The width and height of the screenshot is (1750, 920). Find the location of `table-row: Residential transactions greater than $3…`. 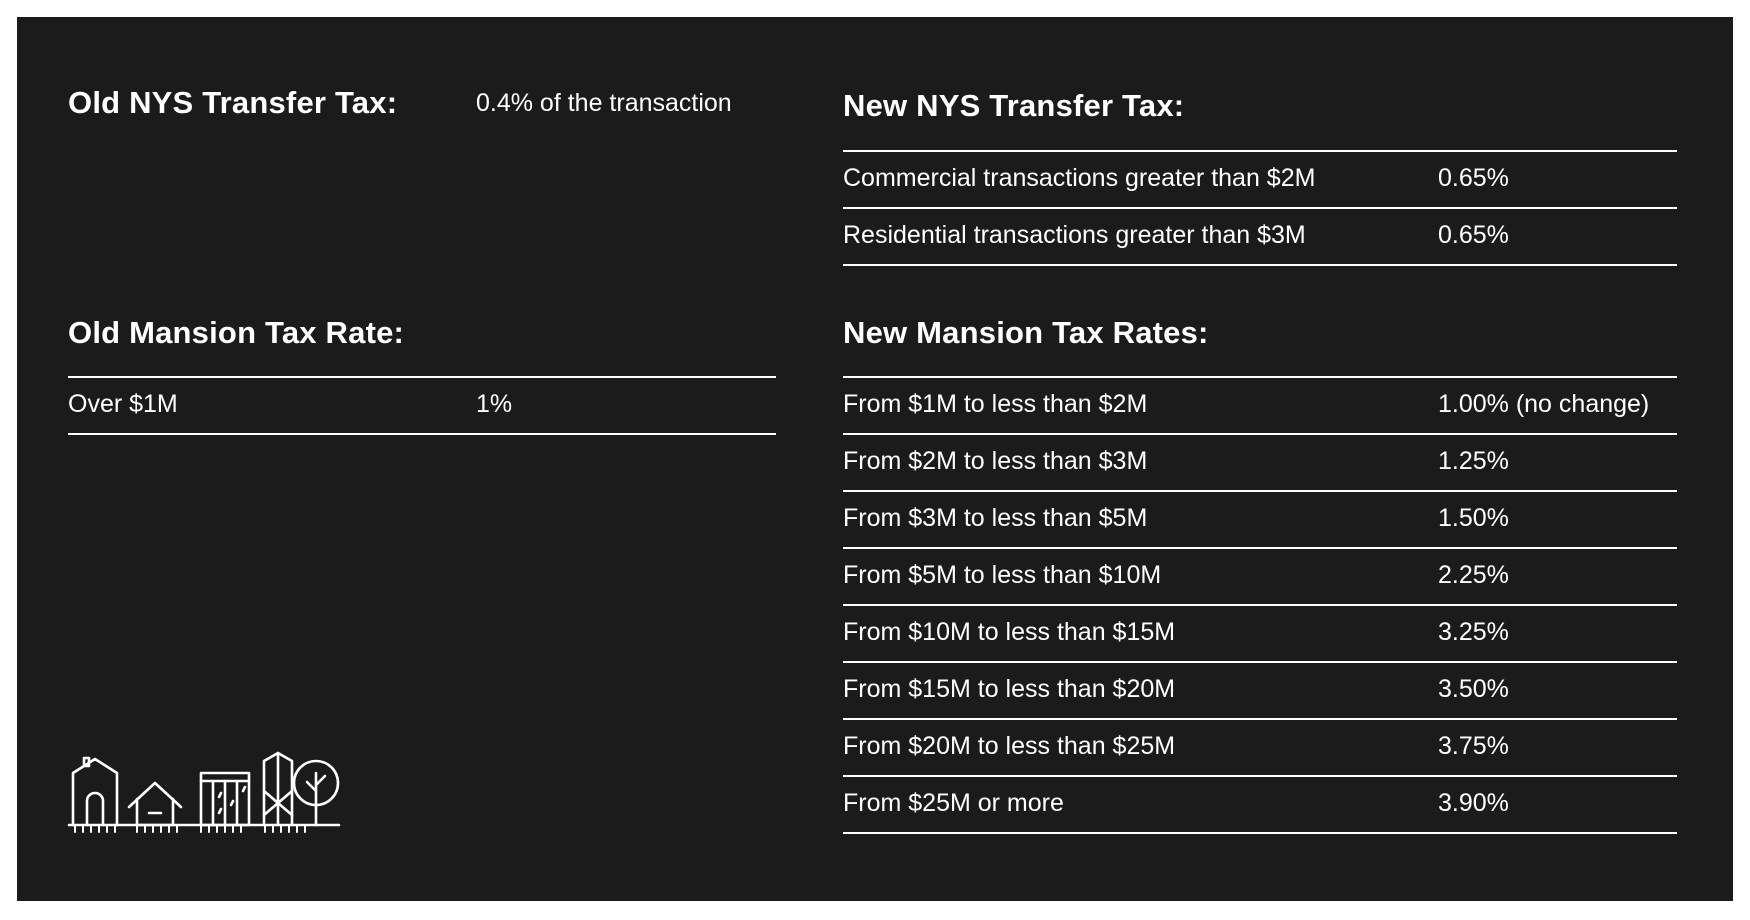

table-row: Residential transactions greater than $3… is located at coordinates (1260, 237).